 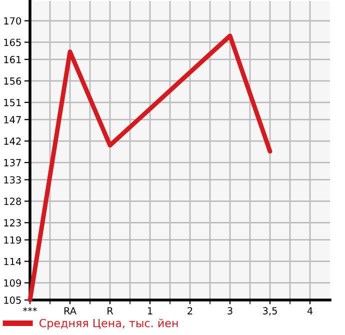 I want to click on y-tick-label: 156, so click(x=13, y=81).